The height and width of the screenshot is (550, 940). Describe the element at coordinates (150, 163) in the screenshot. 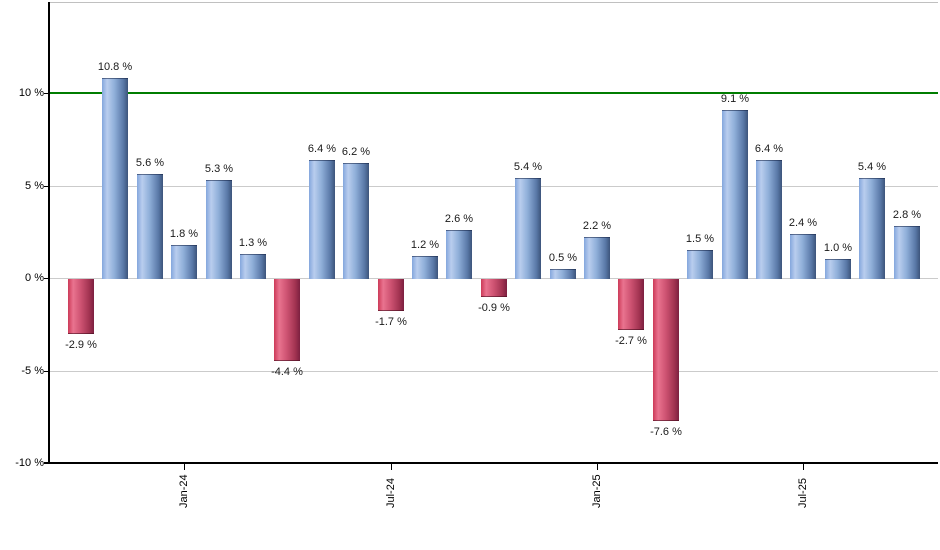

I see `bar-value-label: 5.6 %` at that location.